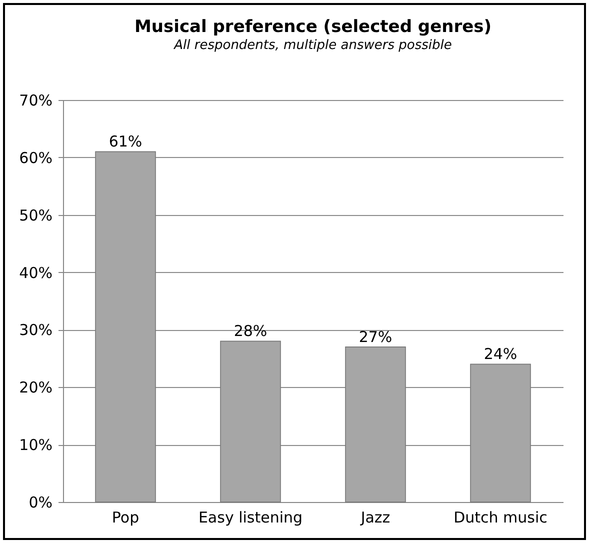  Describe the element at coordinates (40, 503) in the screenshot. I see `y-tick-label: 0%` at that location.